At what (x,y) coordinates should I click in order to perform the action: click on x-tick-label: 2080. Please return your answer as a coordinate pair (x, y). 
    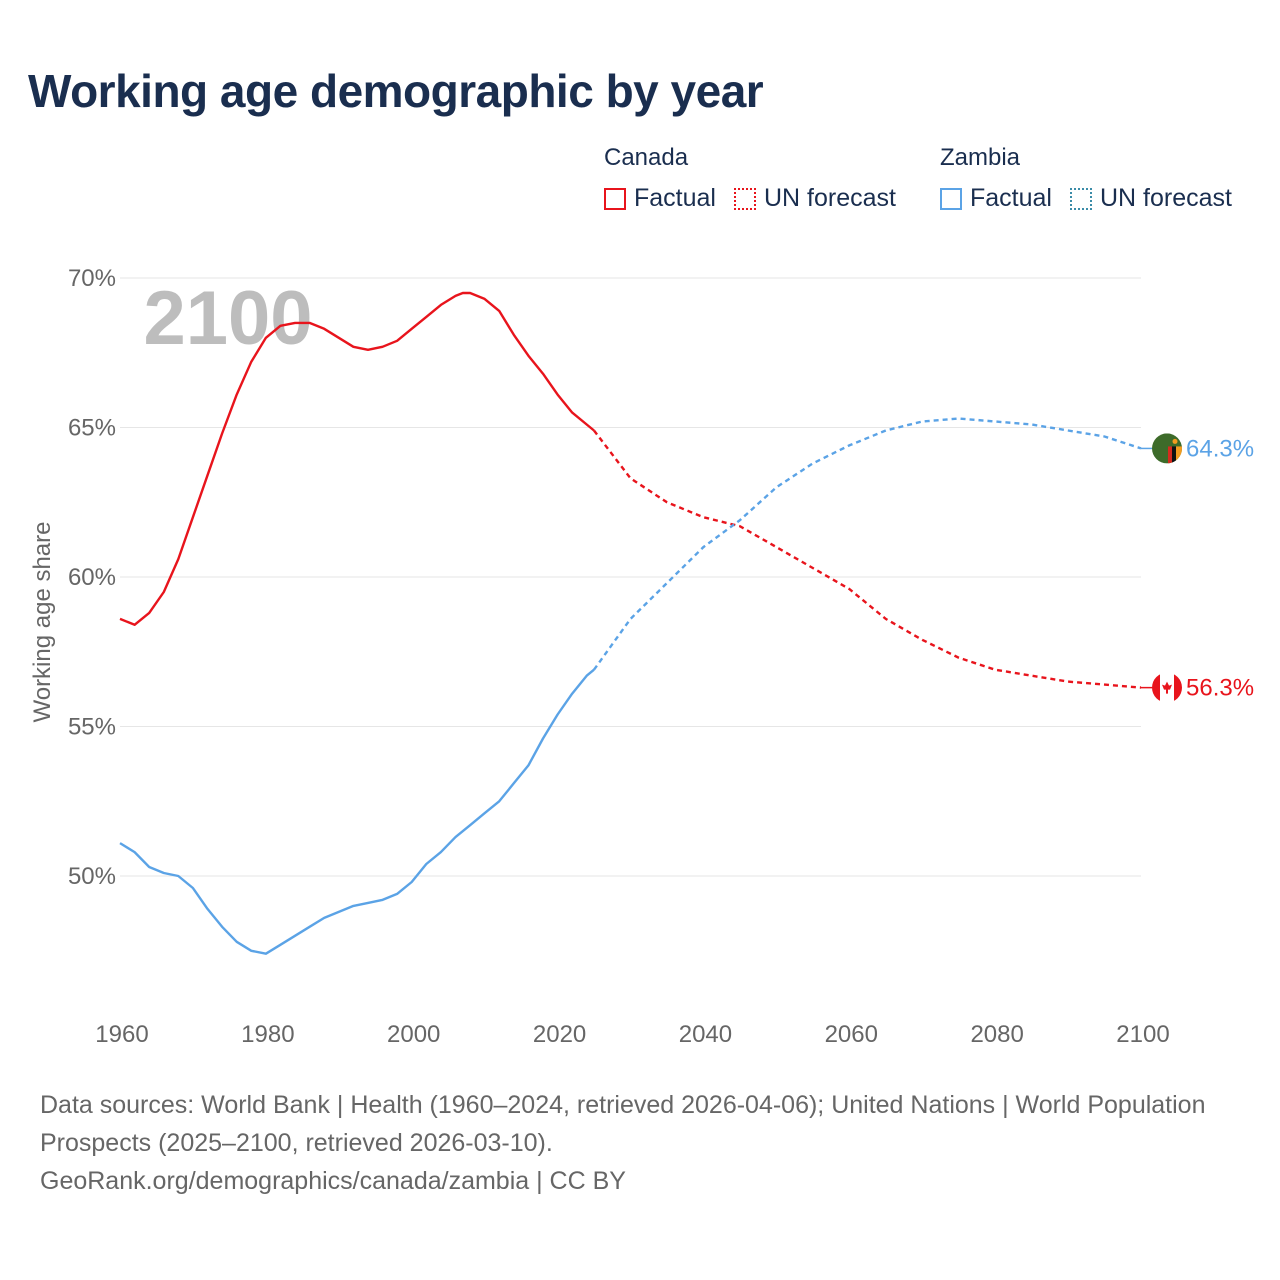
    Looking at the image, I should click on (996, 1034).